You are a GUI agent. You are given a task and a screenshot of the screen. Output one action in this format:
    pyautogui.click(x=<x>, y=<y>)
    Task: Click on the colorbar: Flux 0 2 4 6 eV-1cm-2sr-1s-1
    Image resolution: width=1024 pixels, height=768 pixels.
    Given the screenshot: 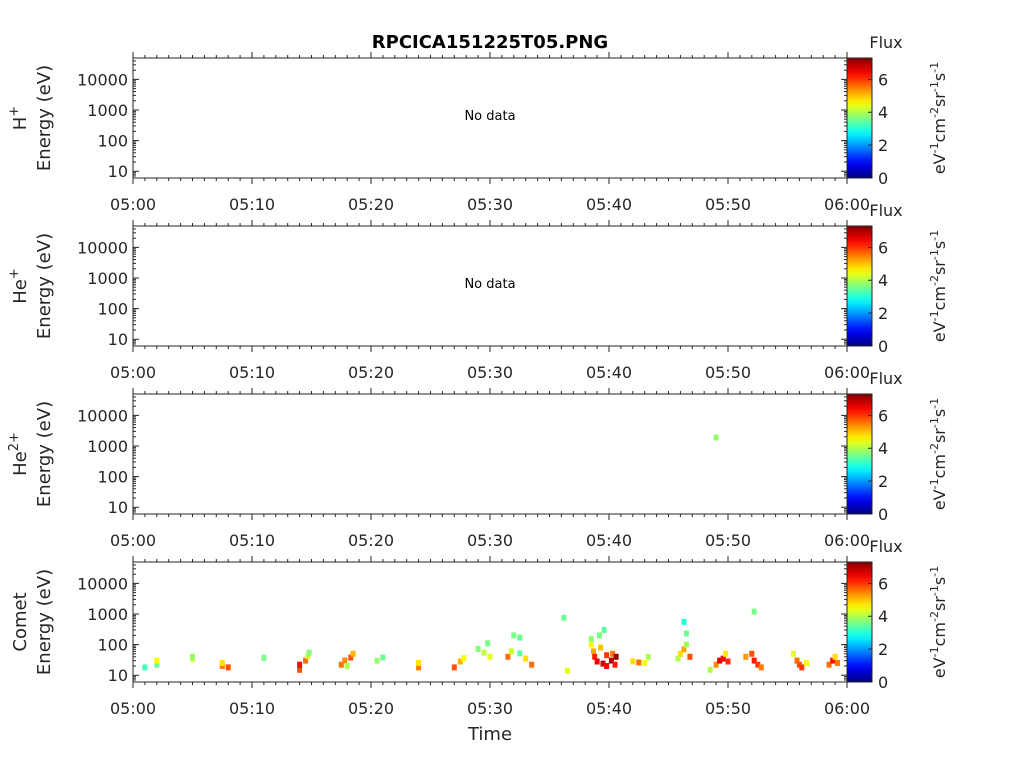 What is the action you would take?
    pyautogui.click(x=897, y=278)
    